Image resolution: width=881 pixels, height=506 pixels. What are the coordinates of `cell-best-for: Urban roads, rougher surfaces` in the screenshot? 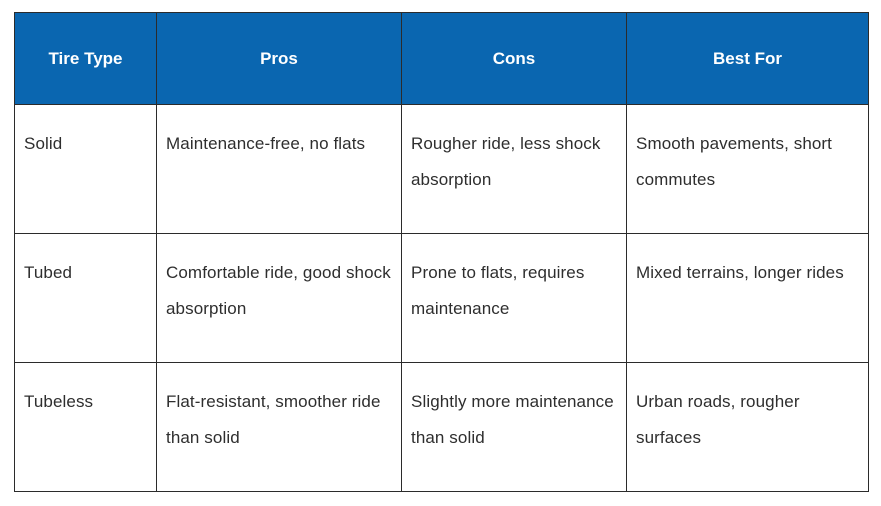 It's located at (747, 427).